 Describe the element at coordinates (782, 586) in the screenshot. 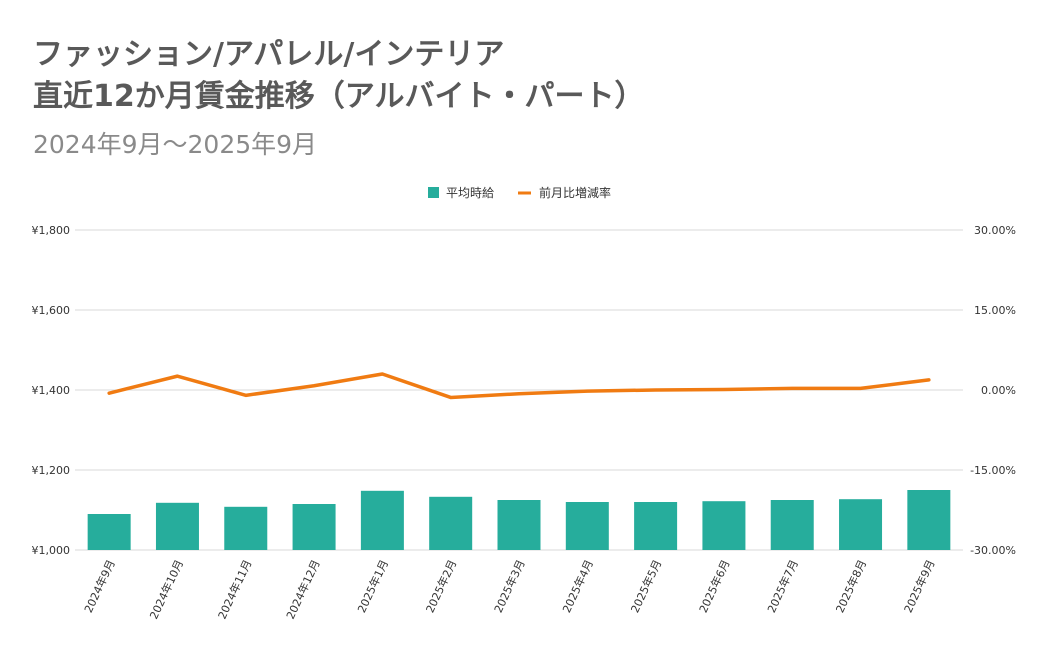

I see `x-tick-label: 2025年7月` at that location.